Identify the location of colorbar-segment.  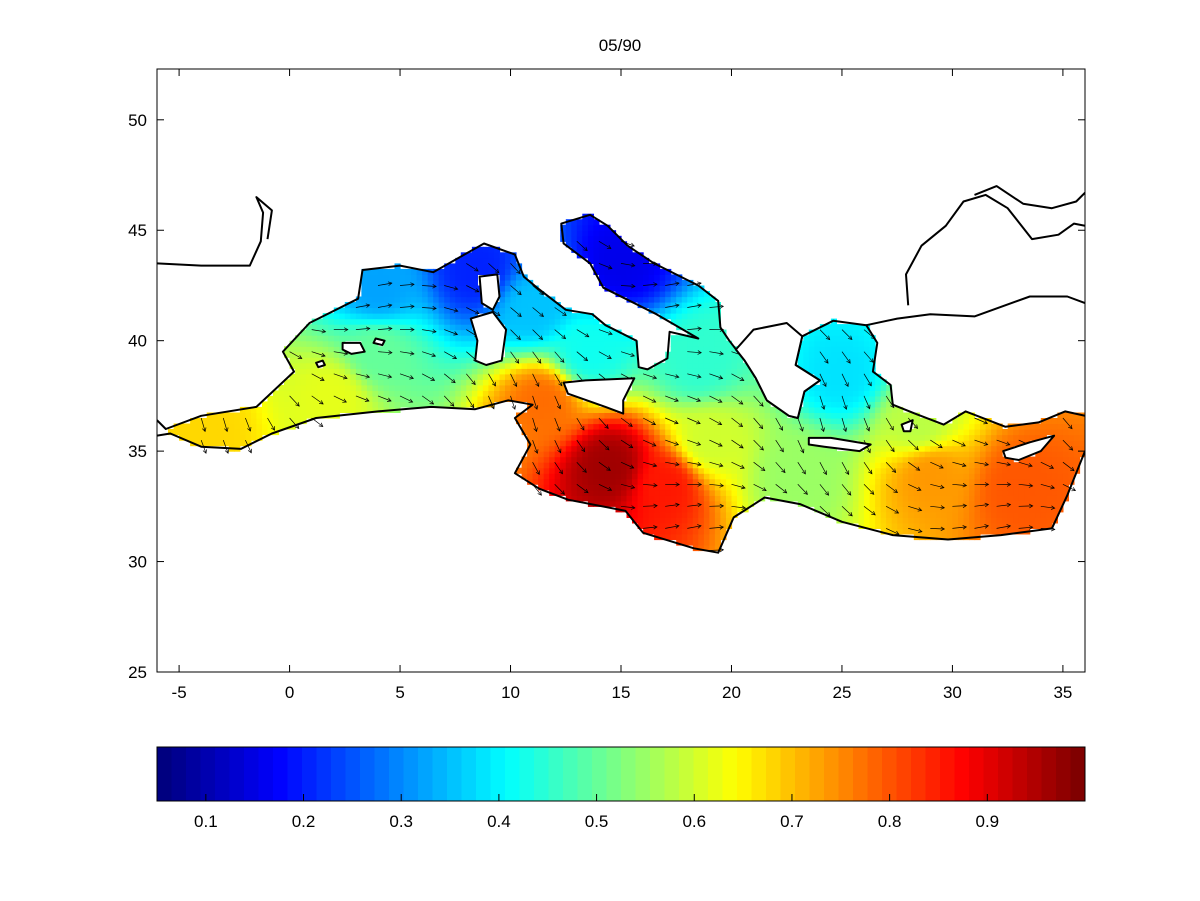
(483, 774).